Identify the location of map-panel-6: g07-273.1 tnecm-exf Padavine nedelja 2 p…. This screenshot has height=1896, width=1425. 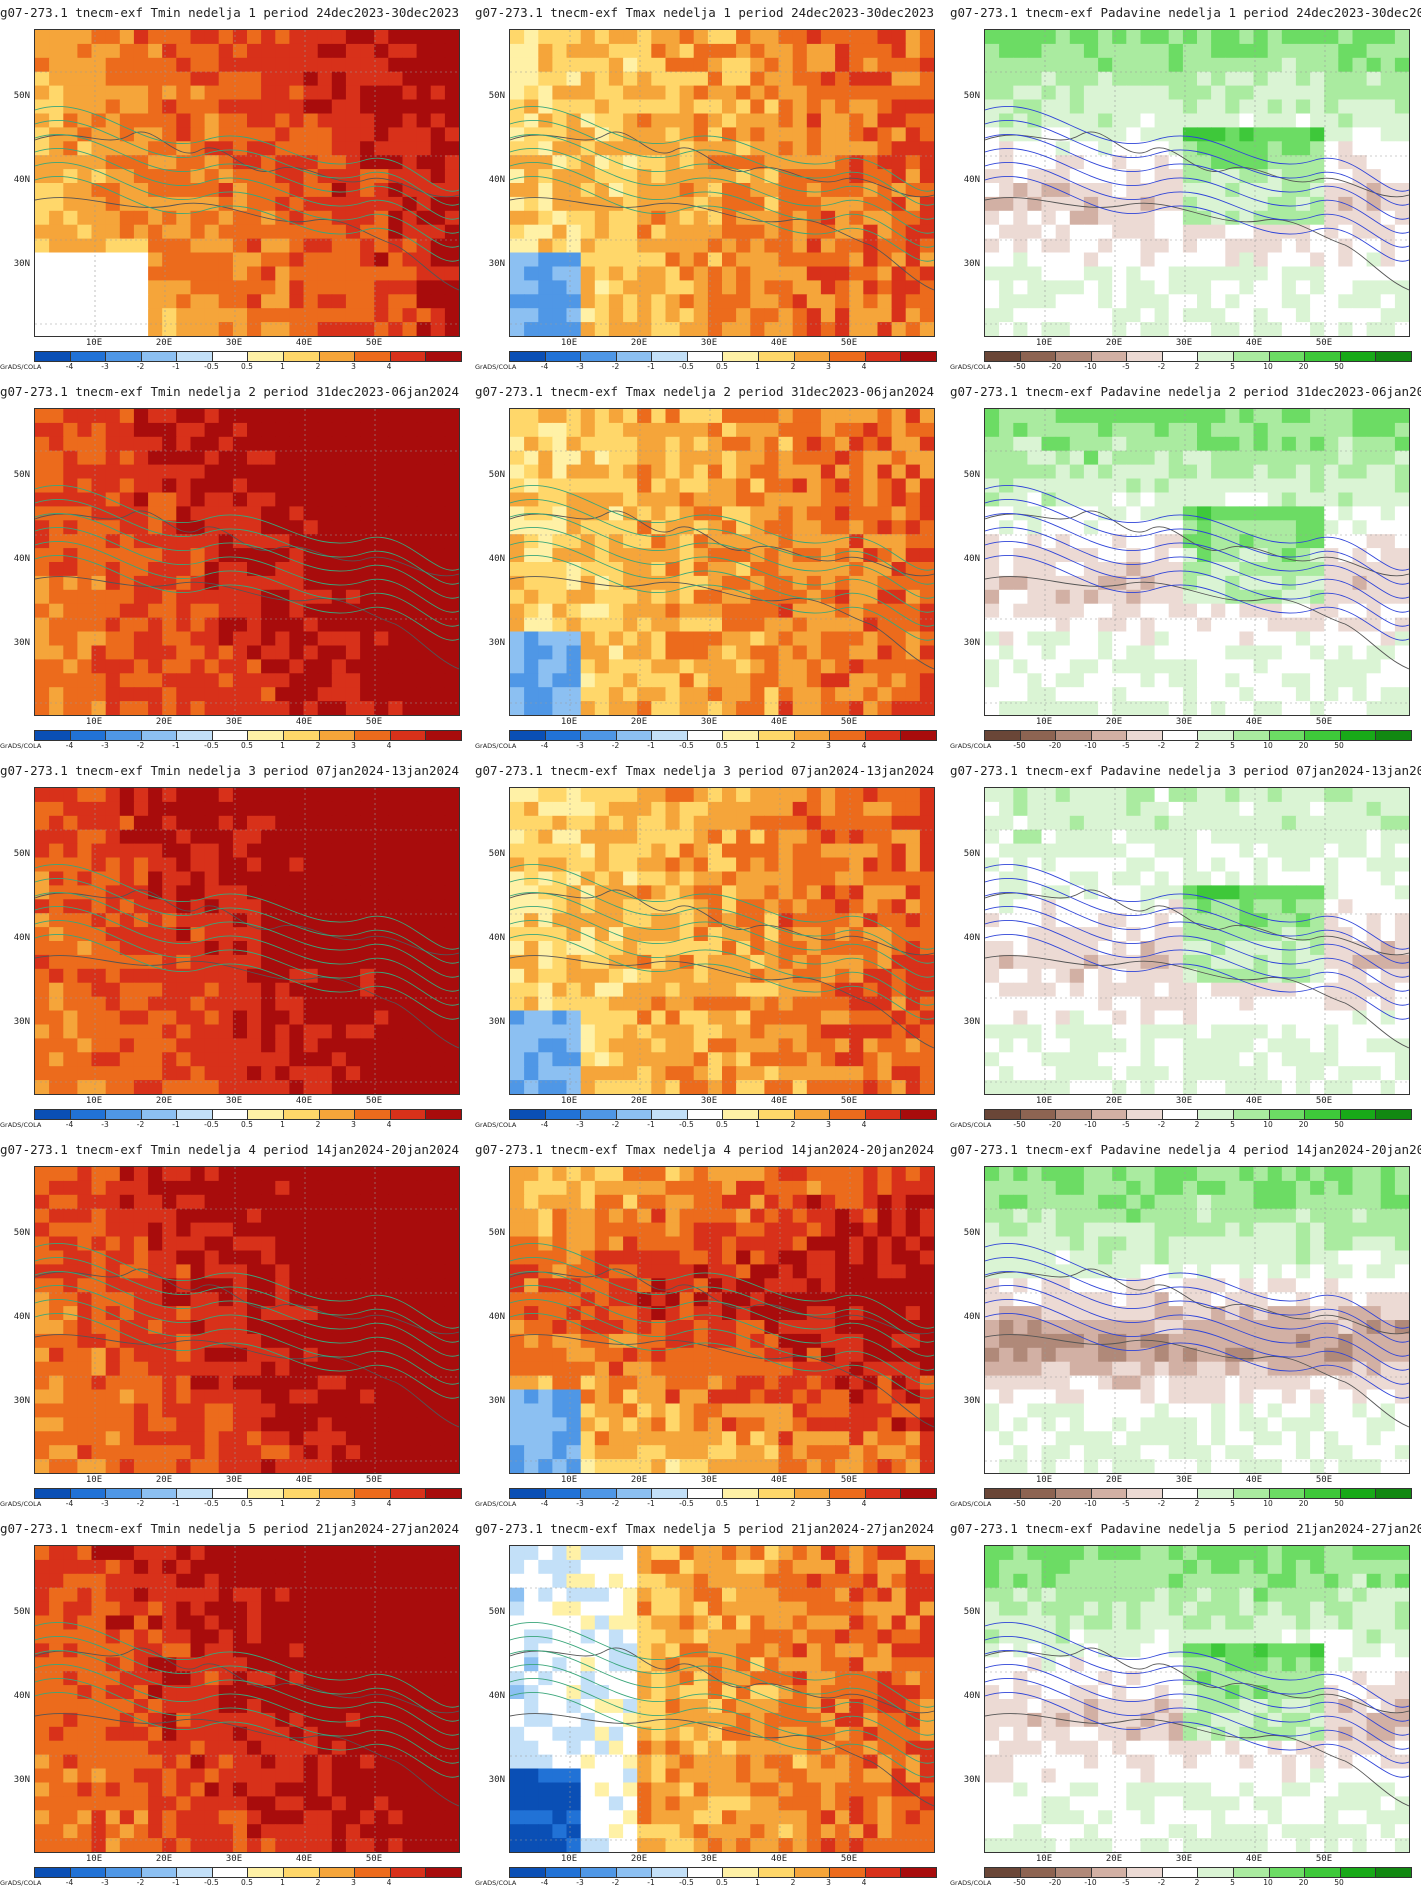
(1187, 569).